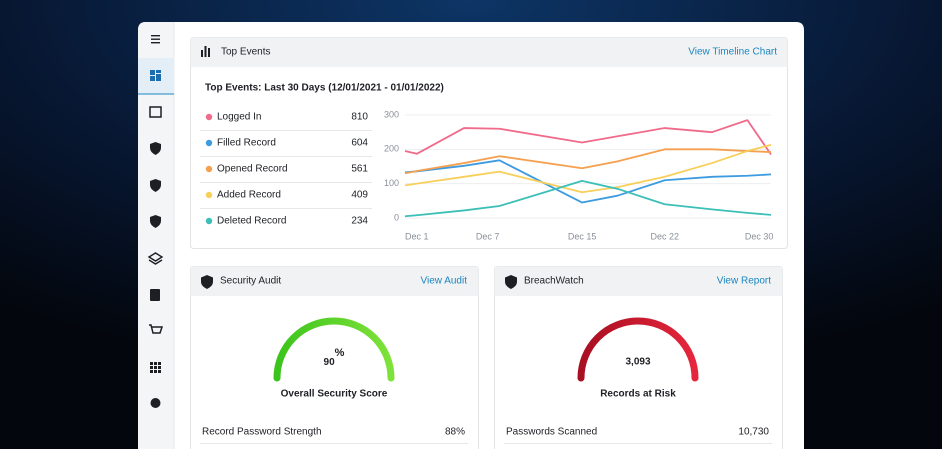 The height and width of the screenshot is (449, 942). I want to click on shield-check-icon, so click(155, 185).